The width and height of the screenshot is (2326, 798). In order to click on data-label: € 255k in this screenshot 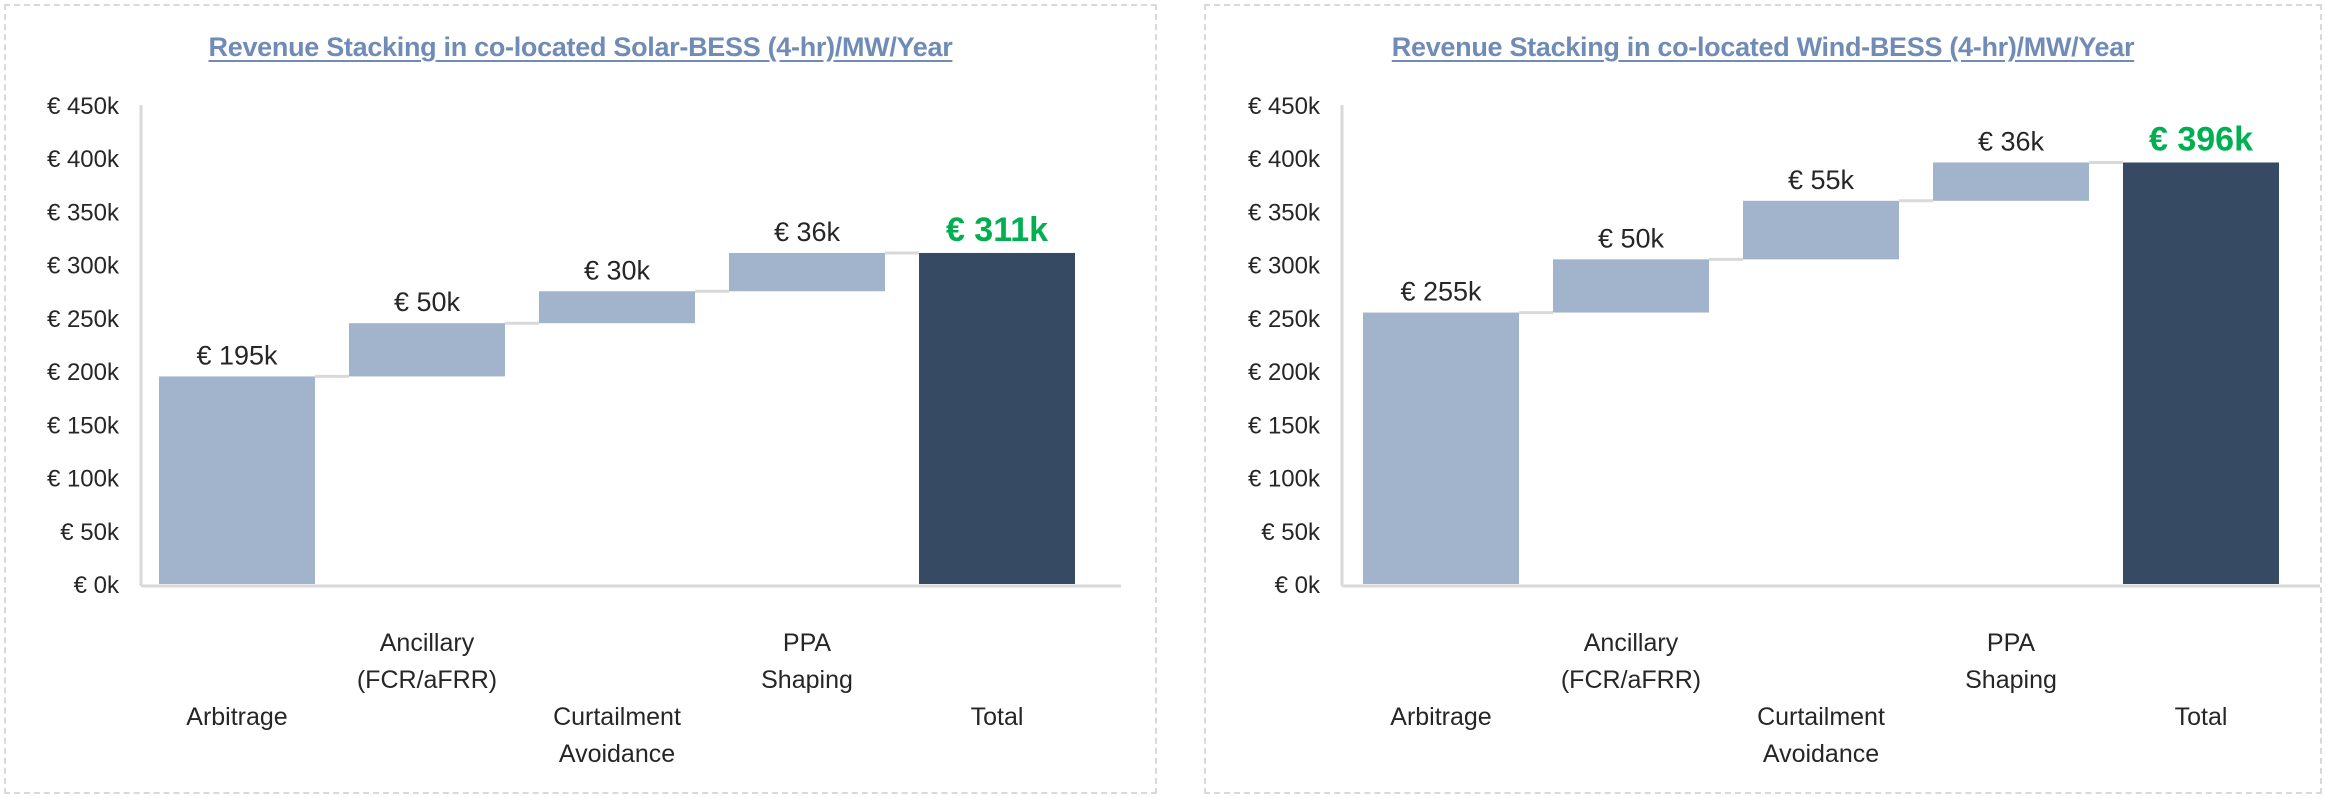, I will do `click(1441, 292)`.